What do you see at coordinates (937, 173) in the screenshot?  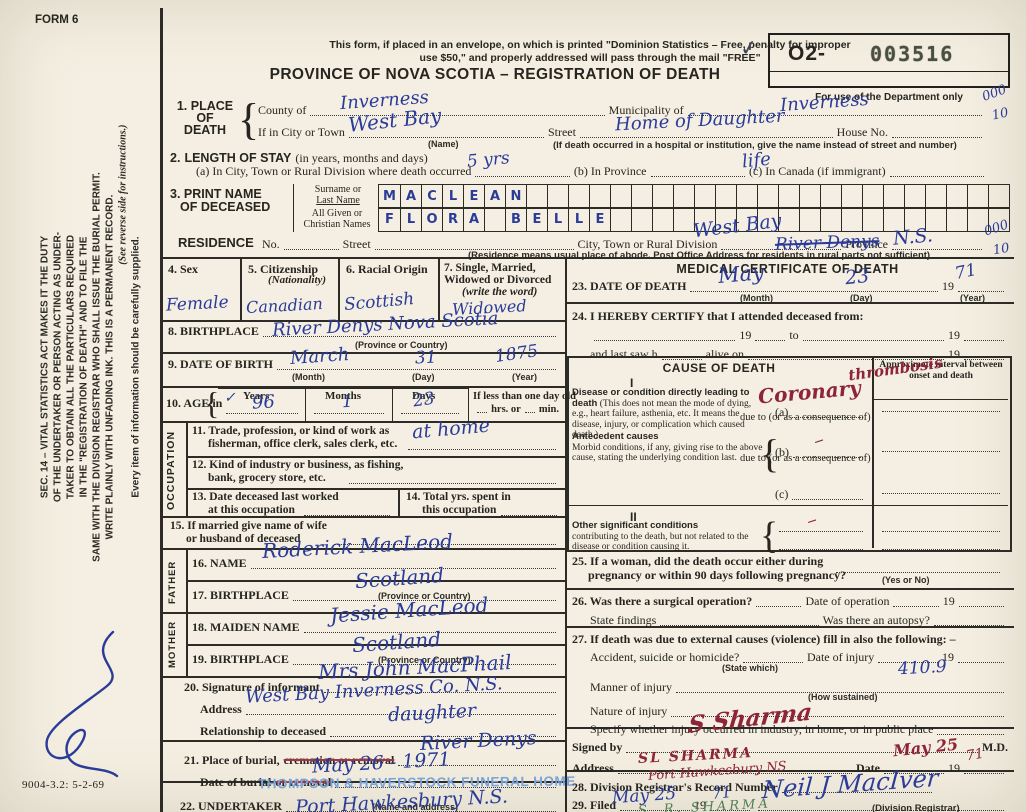 I see `stay-c-line` at bounding box center [937, 173].